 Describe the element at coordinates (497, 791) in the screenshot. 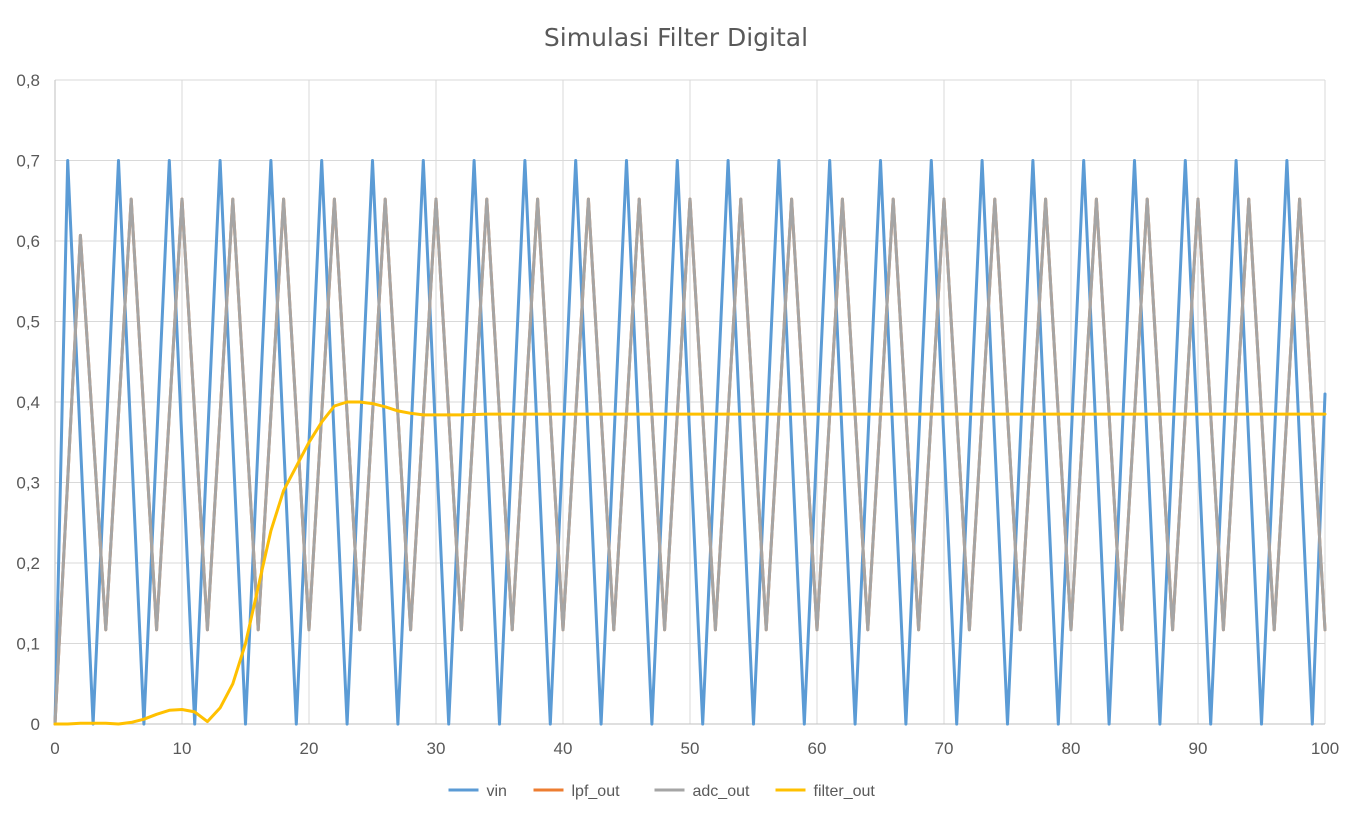

I see `legend-label: vin` at that location.